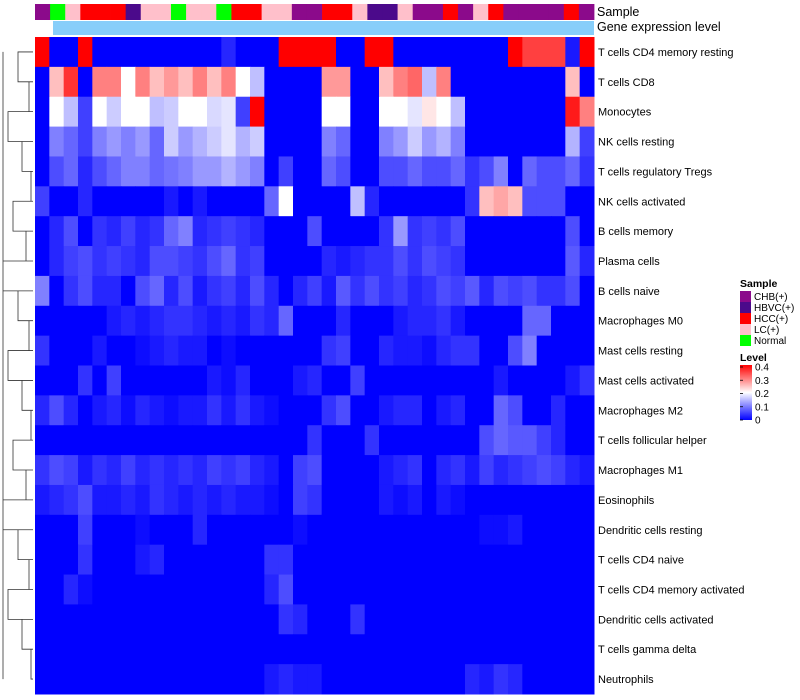  I want to click on row-label: Eosinophils, so click(626, 501).